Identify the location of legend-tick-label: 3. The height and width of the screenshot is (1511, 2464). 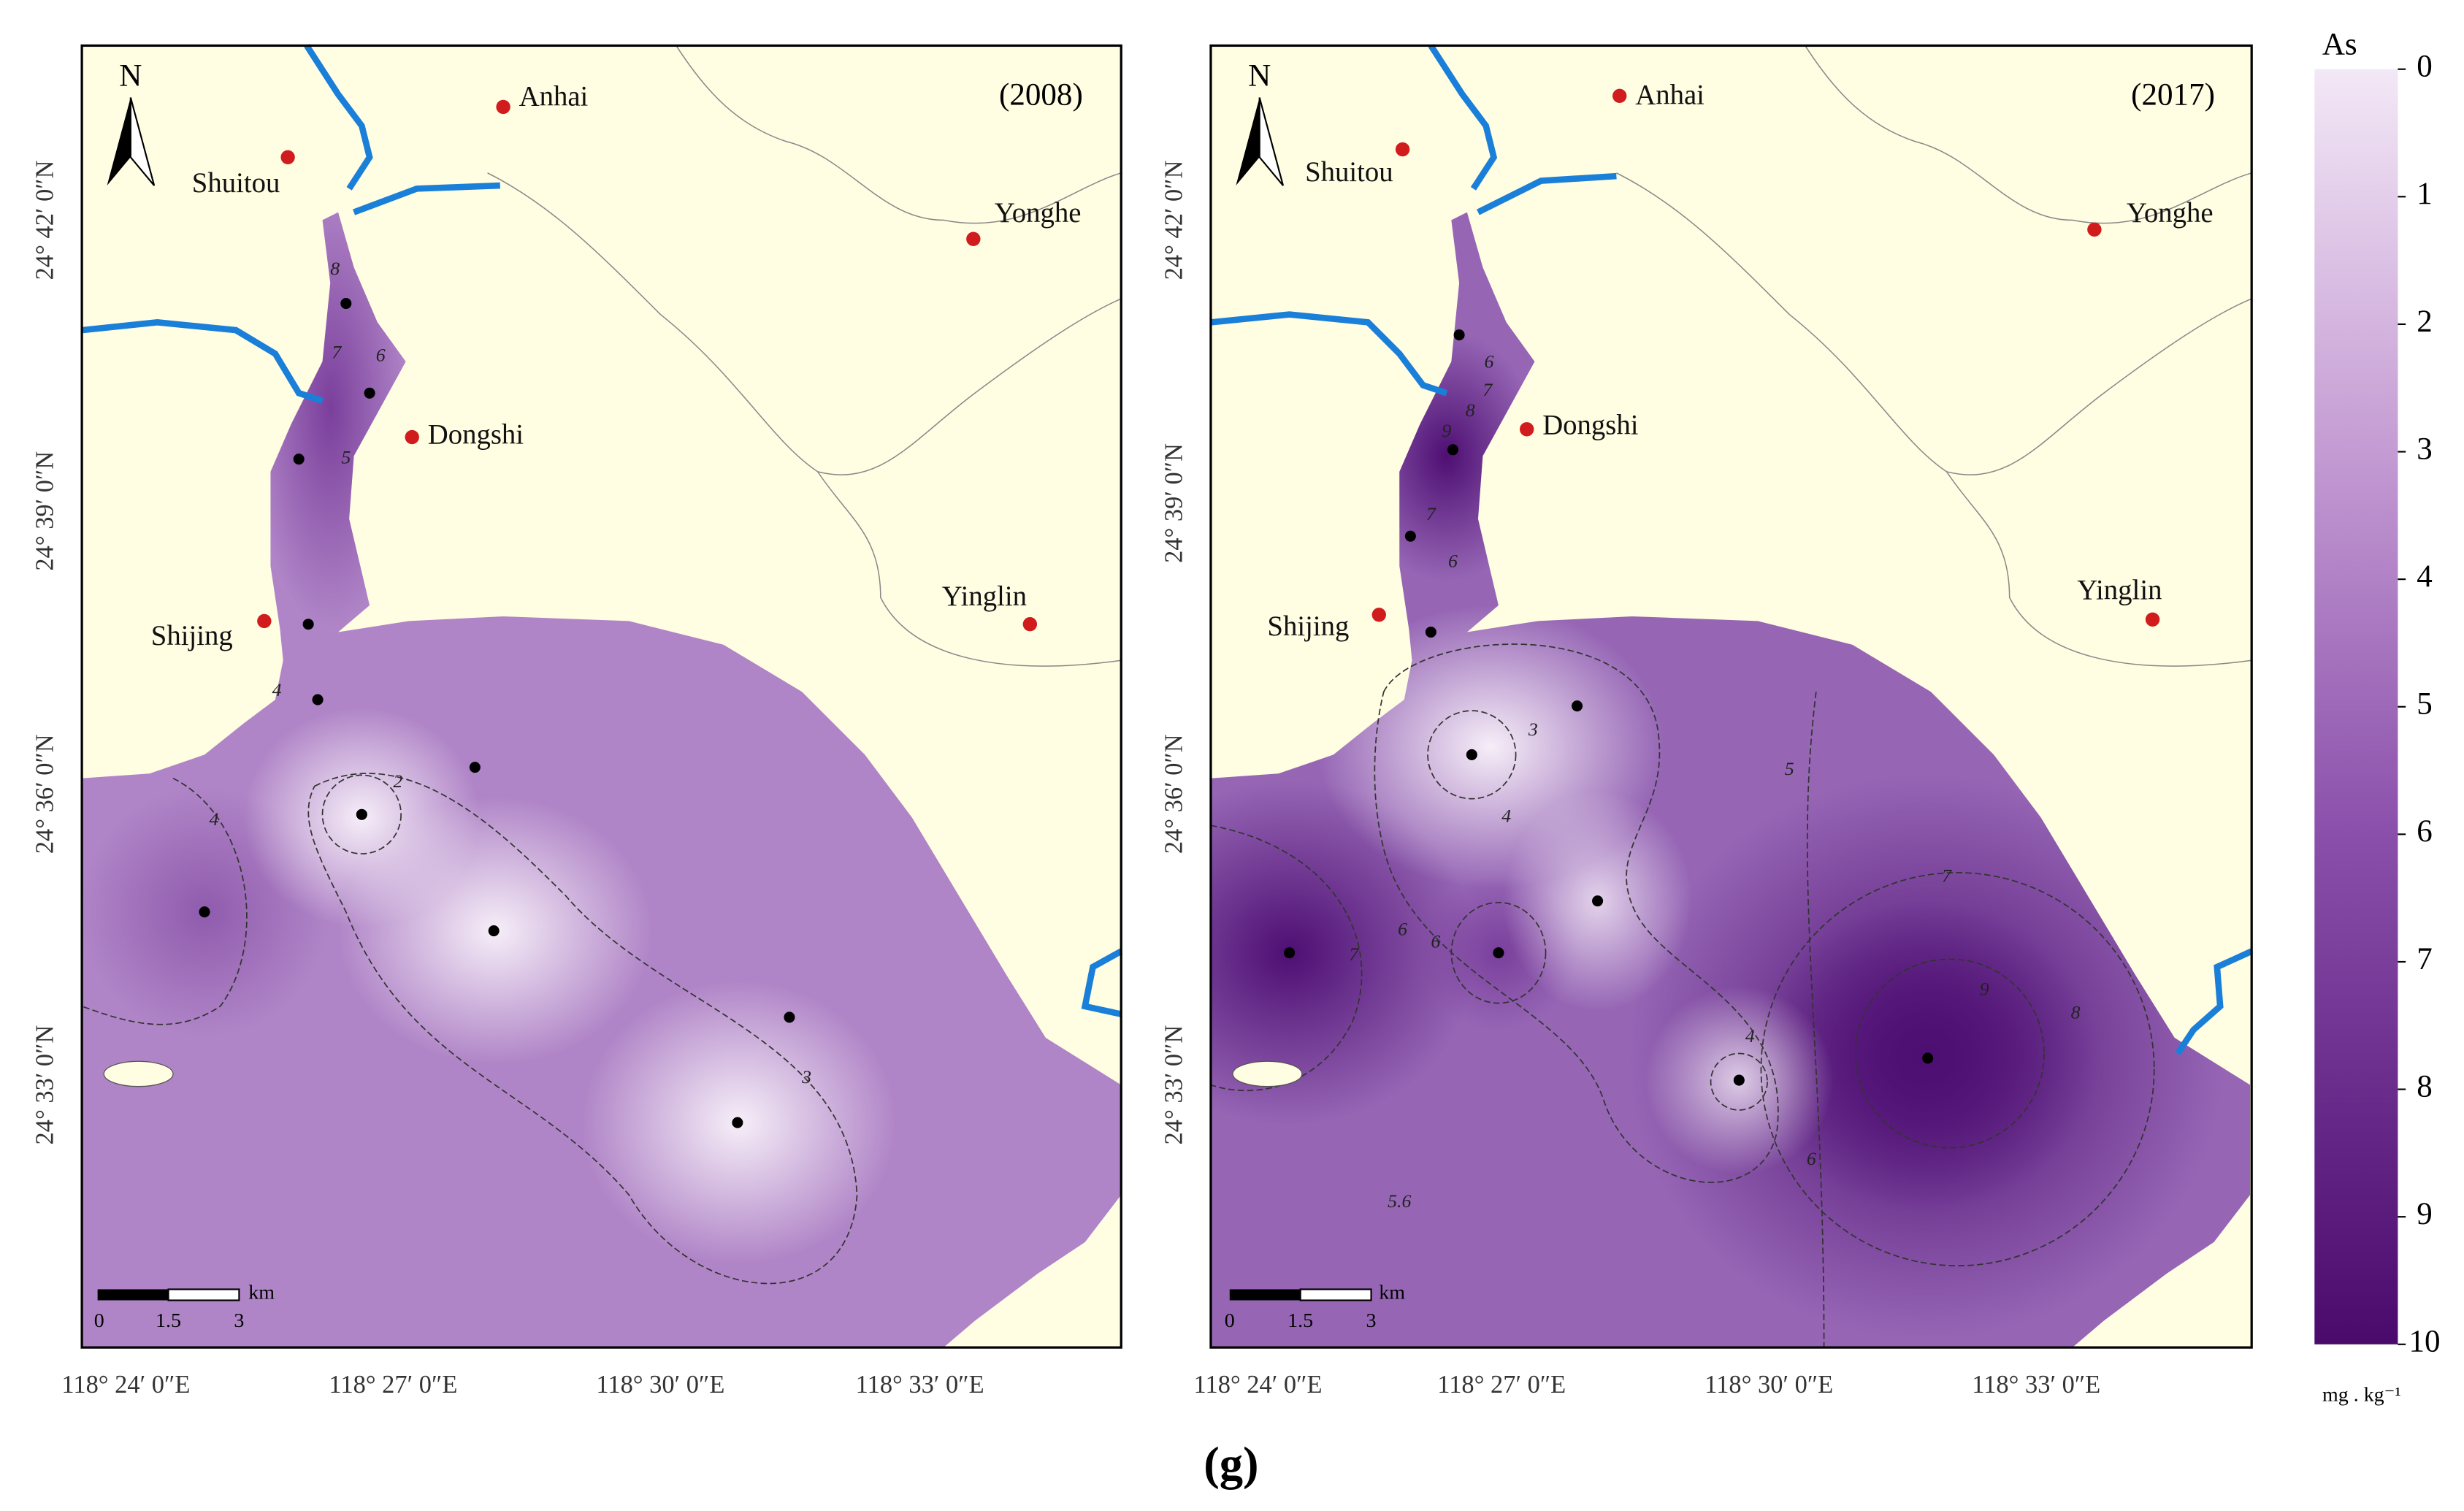
(2425, 449).